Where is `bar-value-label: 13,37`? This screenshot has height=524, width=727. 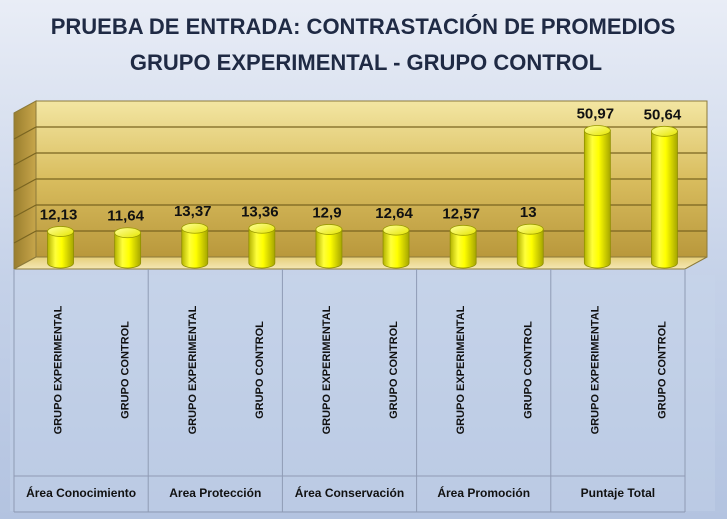 bar-value-label: 13,37 is located at coordinates (193, 211).